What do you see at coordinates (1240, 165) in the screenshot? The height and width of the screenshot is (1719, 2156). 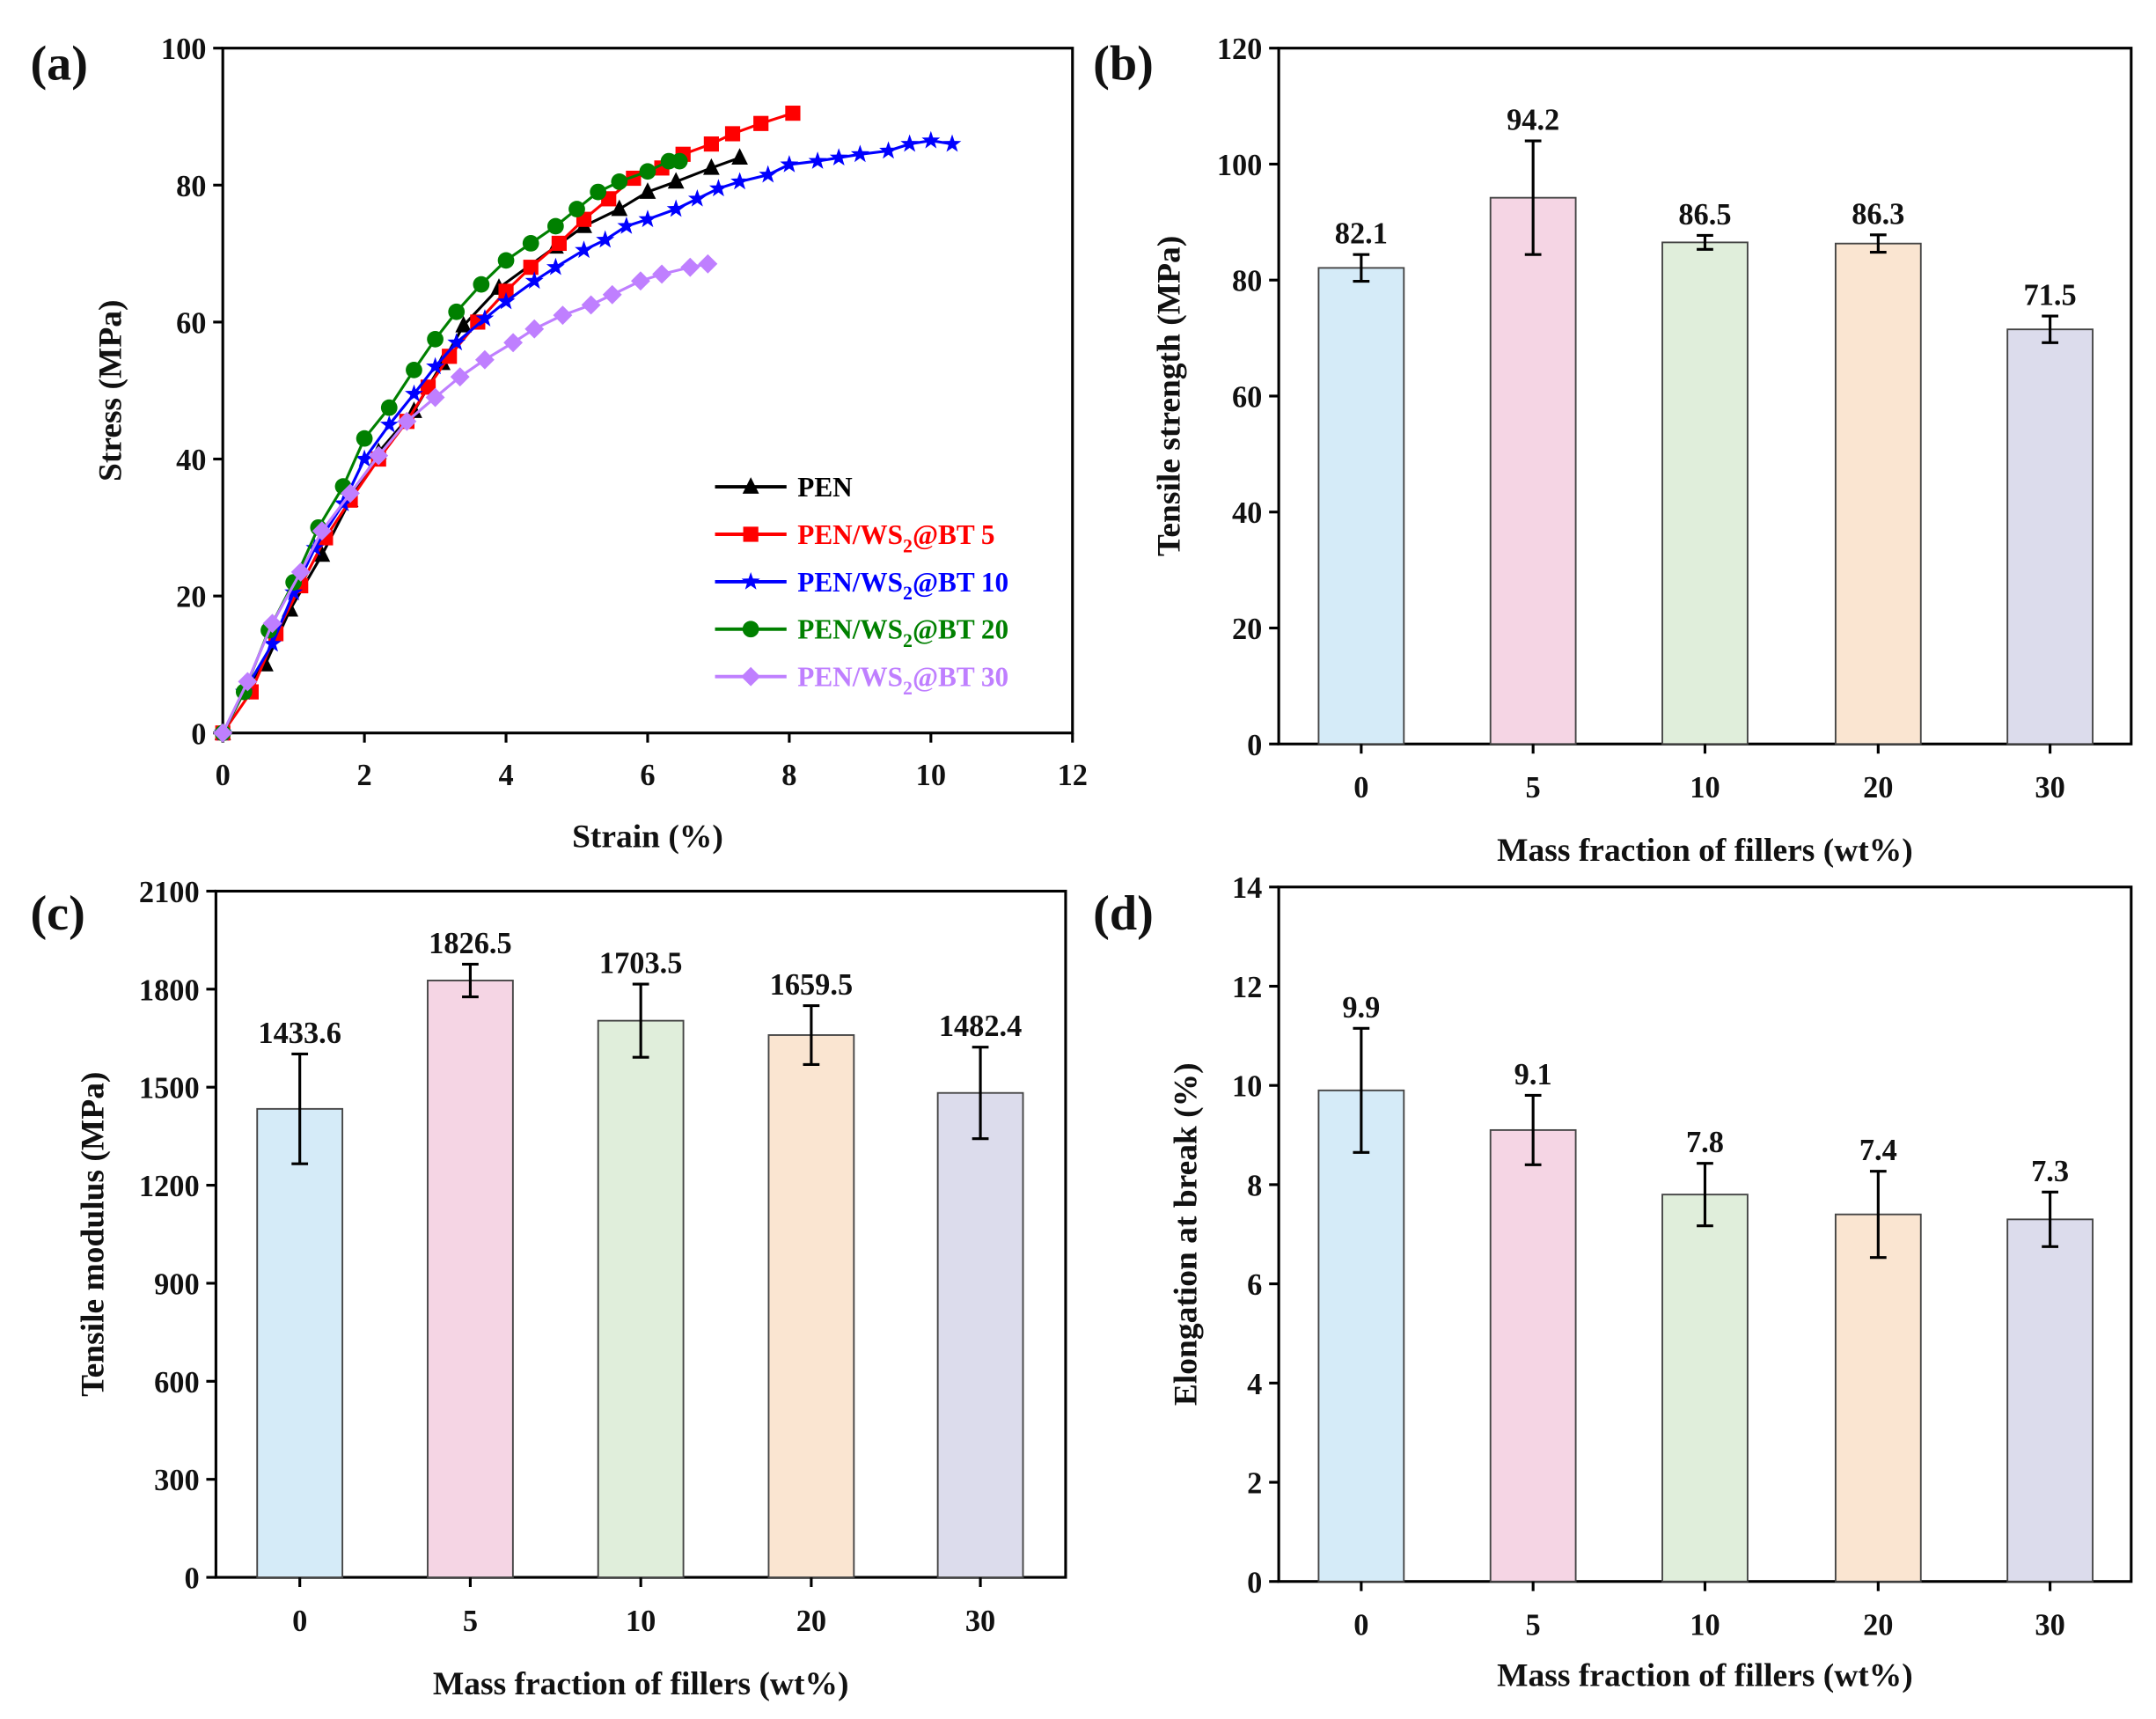 I see `y-tick-label: 100` at bounding box center [1240, 165].